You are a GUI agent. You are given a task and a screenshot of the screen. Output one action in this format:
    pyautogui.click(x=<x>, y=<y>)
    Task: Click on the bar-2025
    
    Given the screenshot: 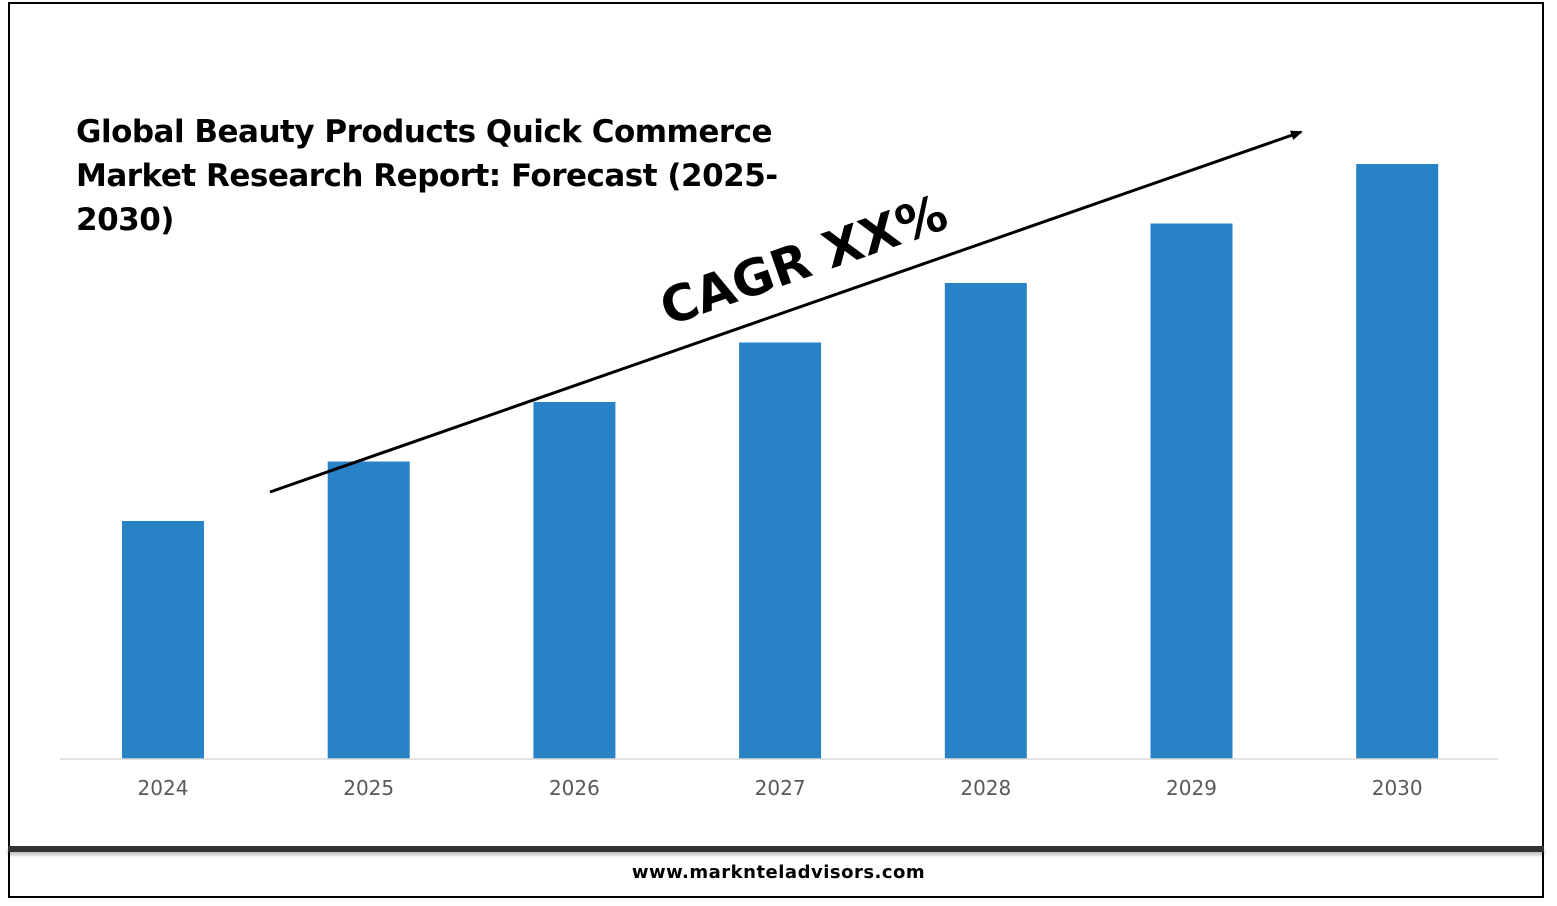 What is the action you would take?
    pyautogui.click(x=368, y=610)
    